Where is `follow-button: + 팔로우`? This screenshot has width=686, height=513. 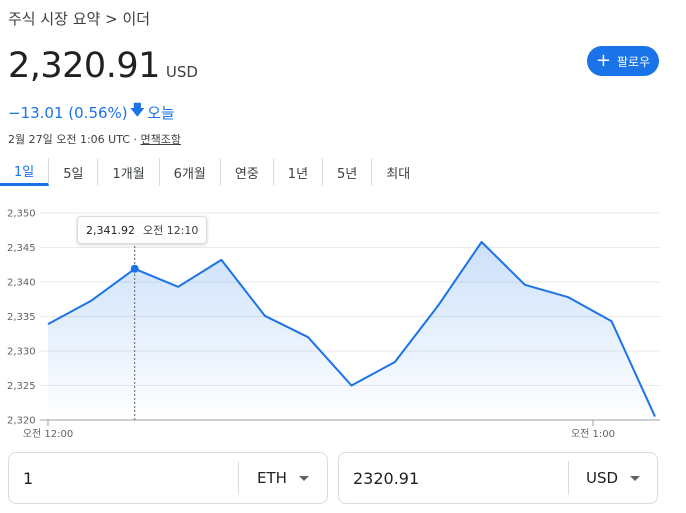
follow-button: + 팔로우 is located at coordinates (623, 61).